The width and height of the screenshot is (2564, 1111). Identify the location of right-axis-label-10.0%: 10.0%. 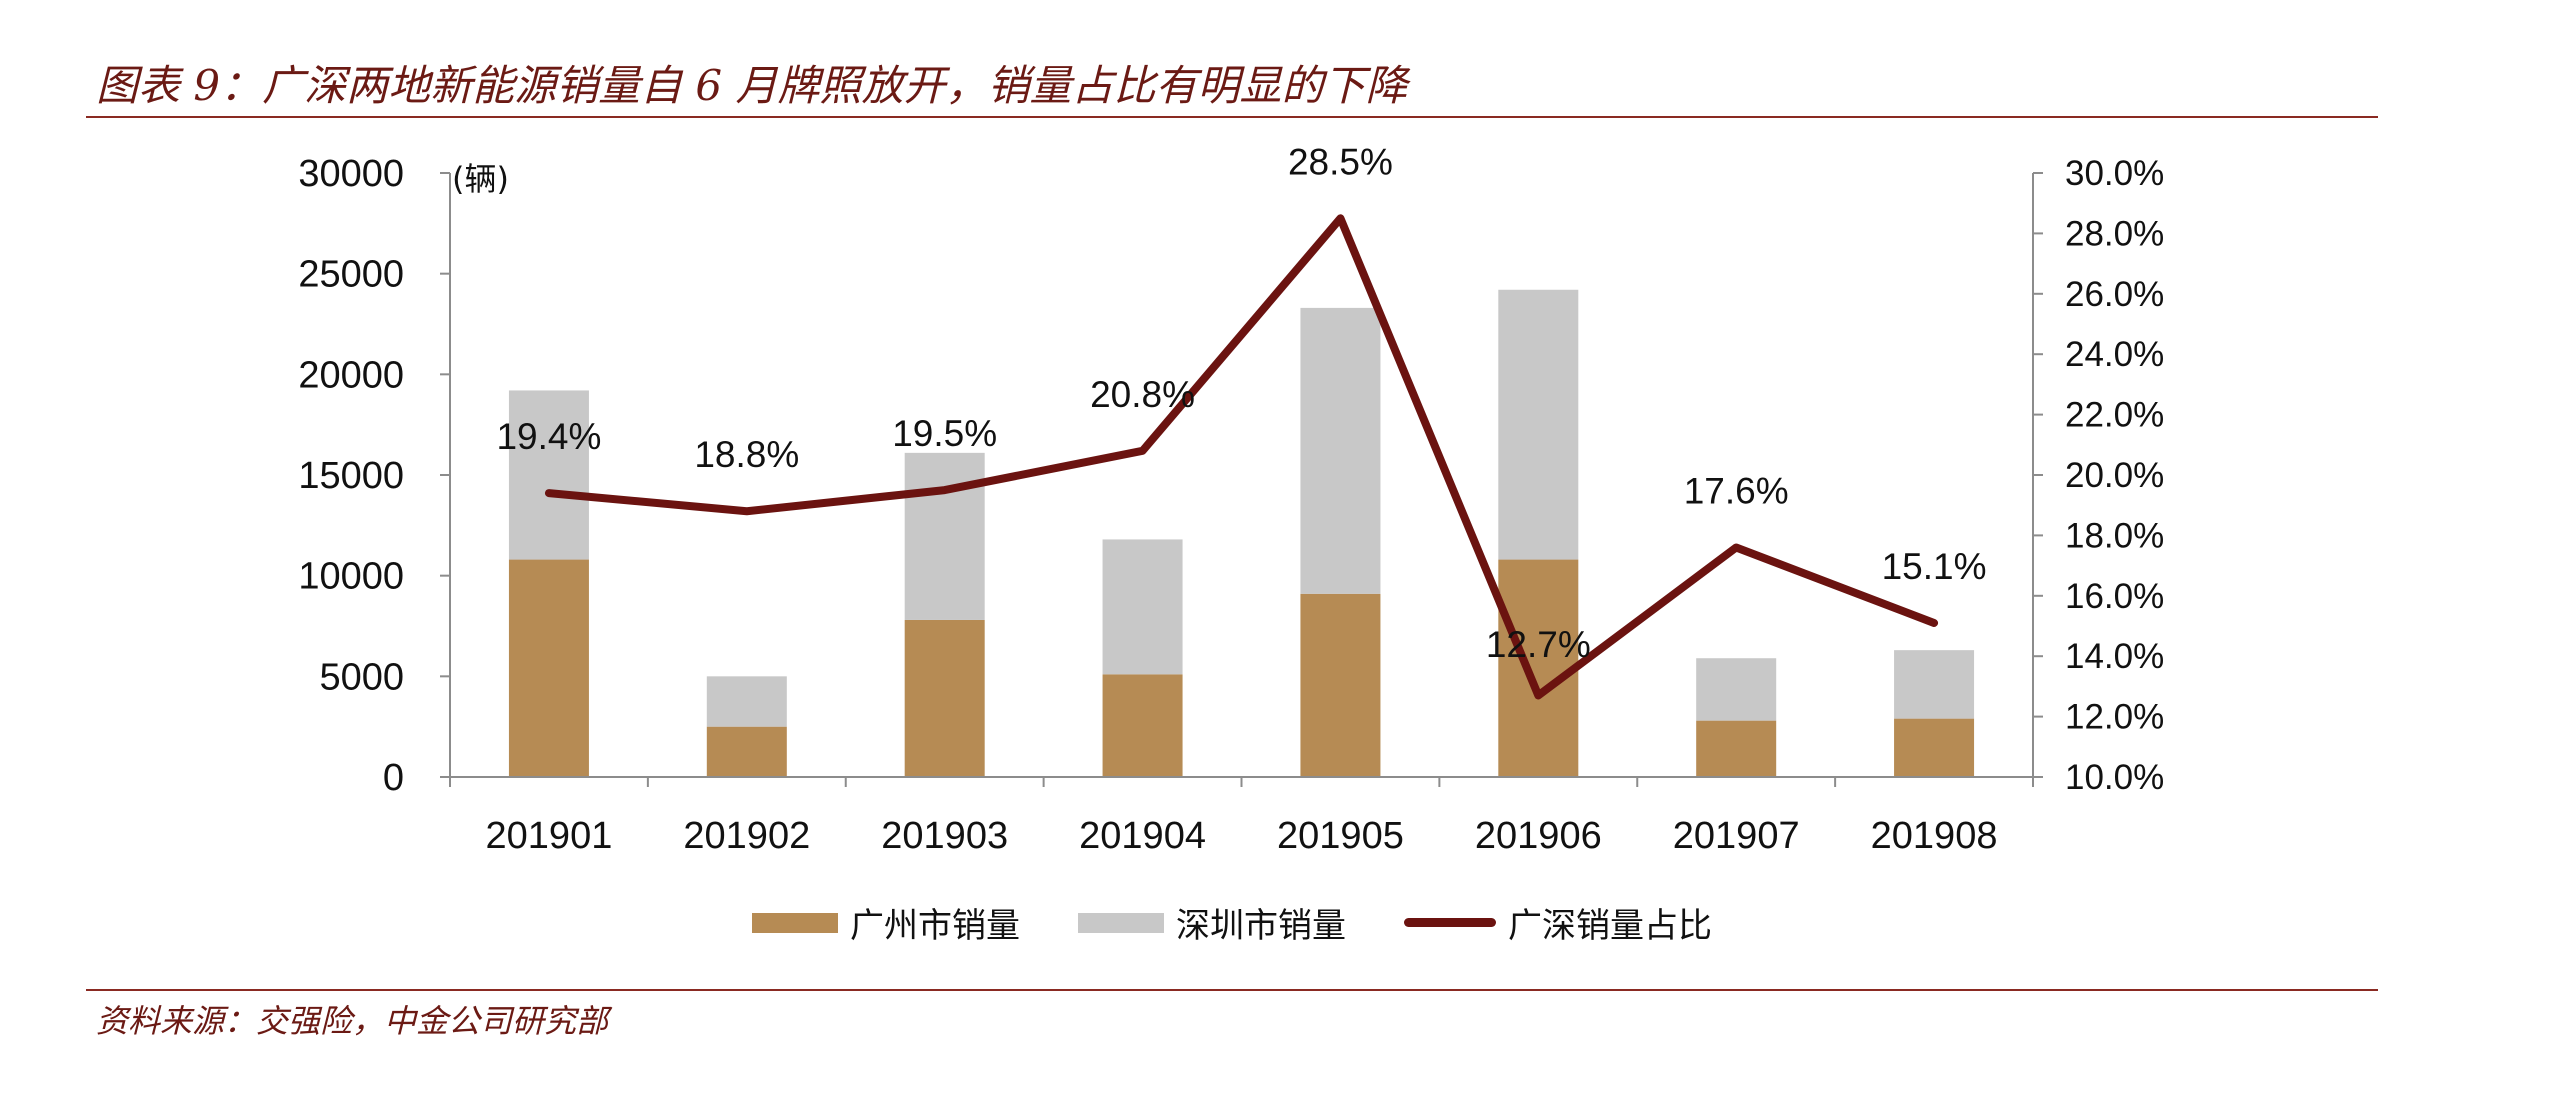
(2114, 777).